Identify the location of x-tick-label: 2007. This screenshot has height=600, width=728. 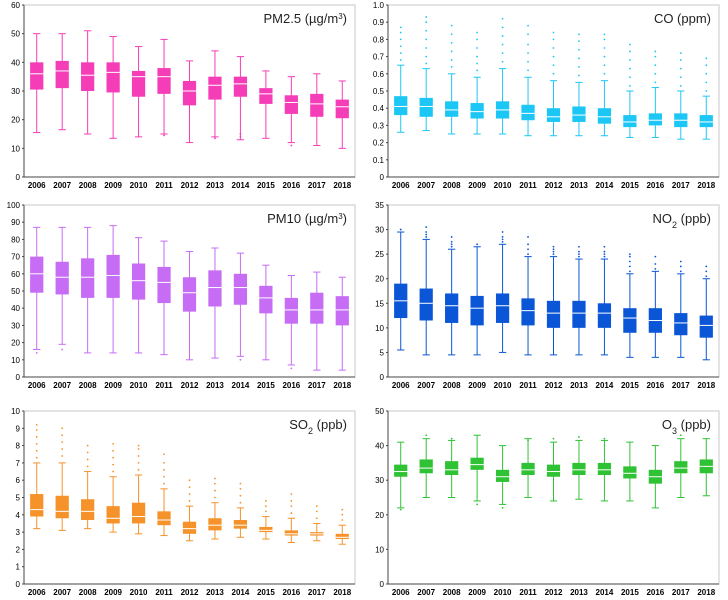
(426, 592).